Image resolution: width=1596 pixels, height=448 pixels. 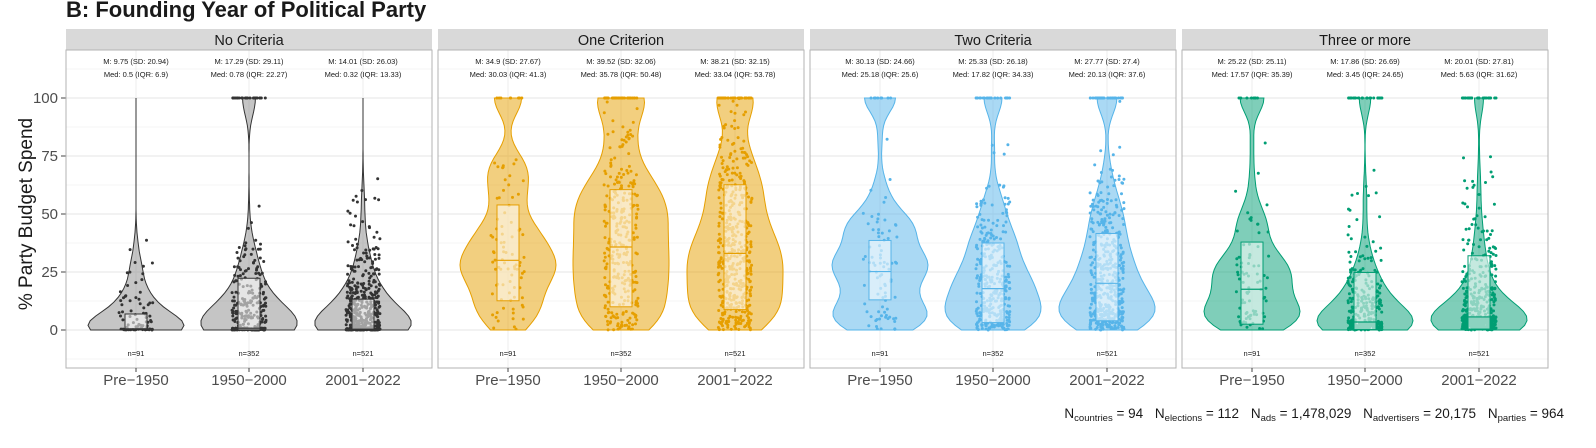 I want to click on n-label: n=521, so click(x=362, y=353).